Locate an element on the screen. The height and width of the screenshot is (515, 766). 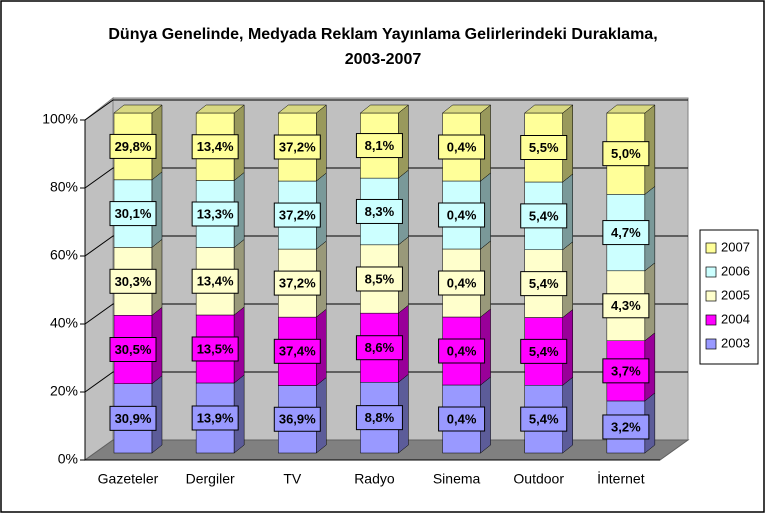
data-label: 3,7% is located at coordinates (626, 370).